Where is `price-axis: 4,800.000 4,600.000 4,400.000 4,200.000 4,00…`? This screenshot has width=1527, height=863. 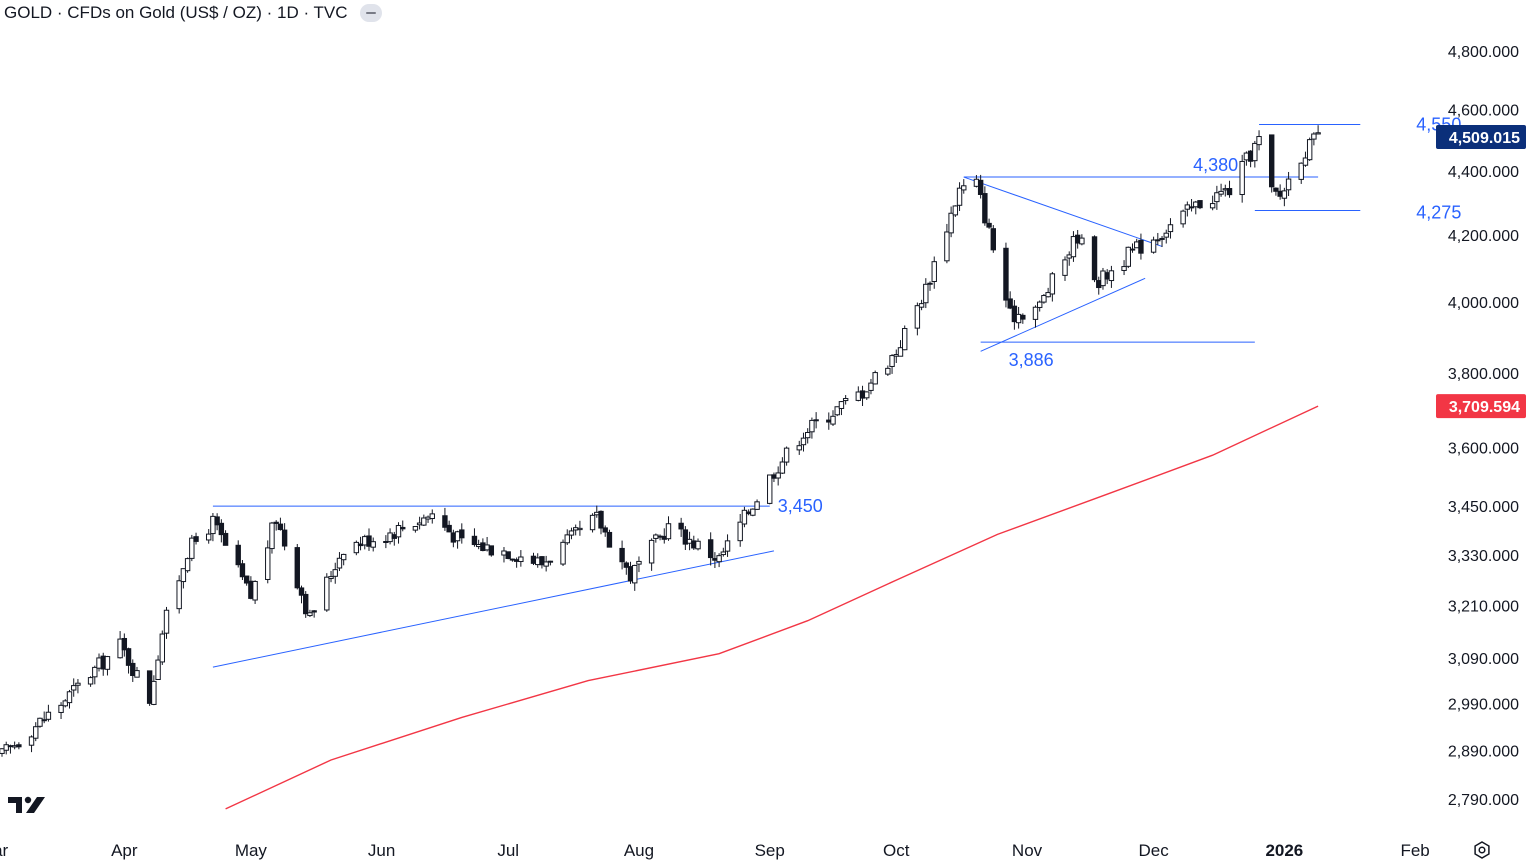
price-axis: 4,800.000 4,600.000 4,400.000 4,200.000 4,00… is located at coordinates (1481, 426).